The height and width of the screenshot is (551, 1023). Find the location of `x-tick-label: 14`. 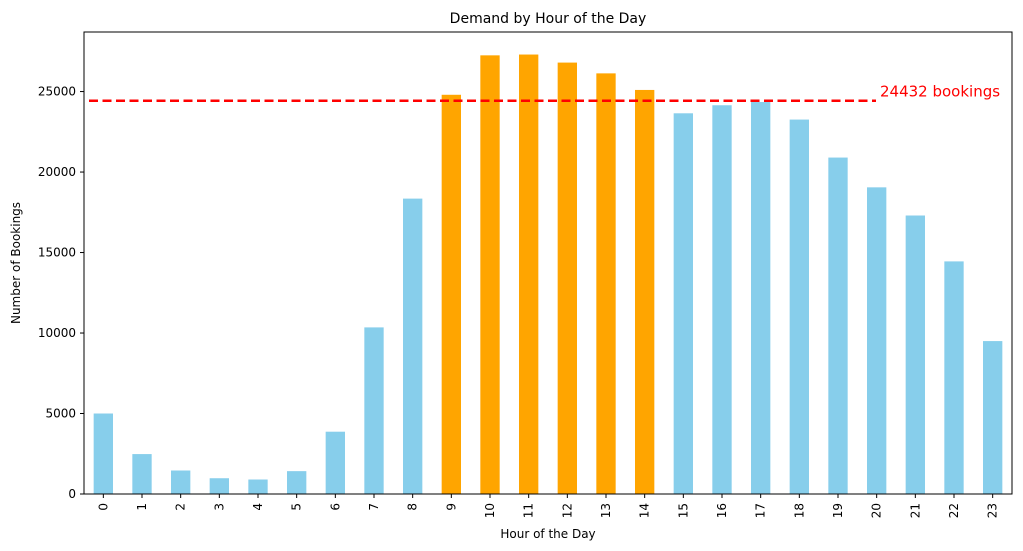

x-tick-label: 14 is located at coordinates (645, 510).